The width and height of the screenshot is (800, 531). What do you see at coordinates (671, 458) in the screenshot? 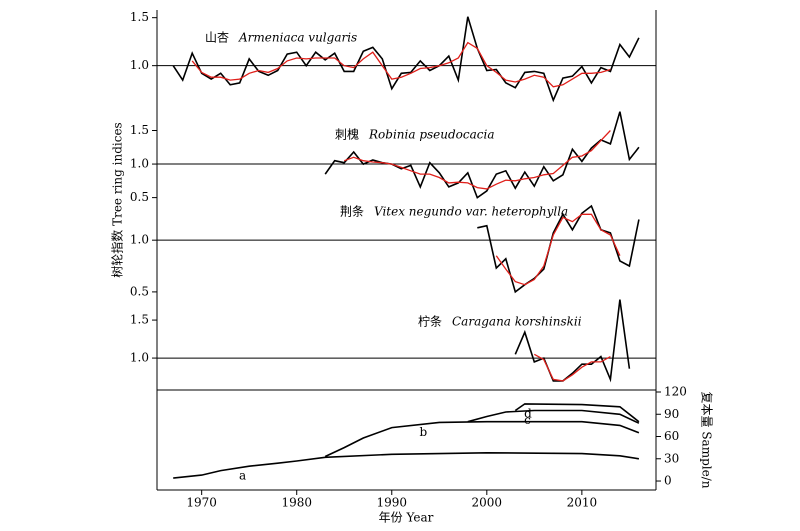
I see `y2-tick-label: 30` at bounding box center [671, 458].